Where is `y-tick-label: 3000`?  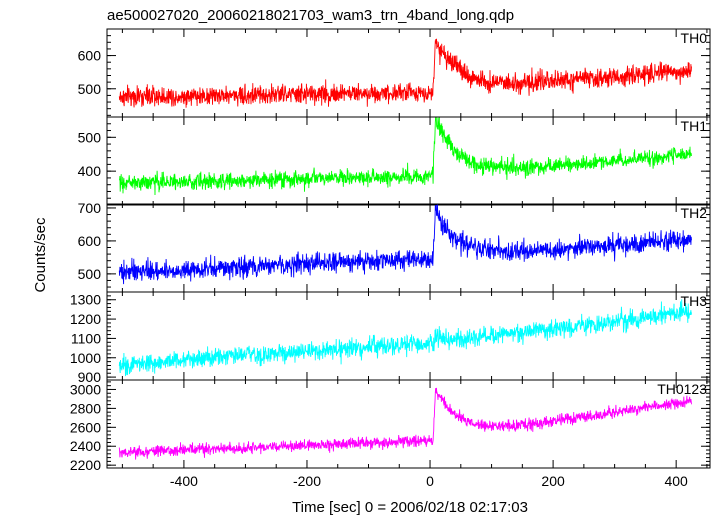
y-tick-label: 3000 is located at coordinates (85, 389).